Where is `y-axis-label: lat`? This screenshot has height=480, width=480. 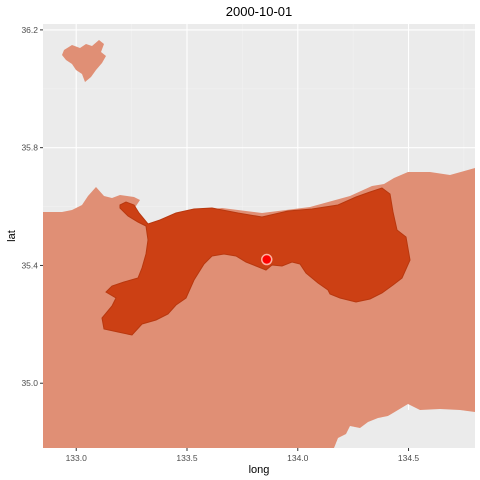 y-axis-label: lat is located at coordinates (12, 236).